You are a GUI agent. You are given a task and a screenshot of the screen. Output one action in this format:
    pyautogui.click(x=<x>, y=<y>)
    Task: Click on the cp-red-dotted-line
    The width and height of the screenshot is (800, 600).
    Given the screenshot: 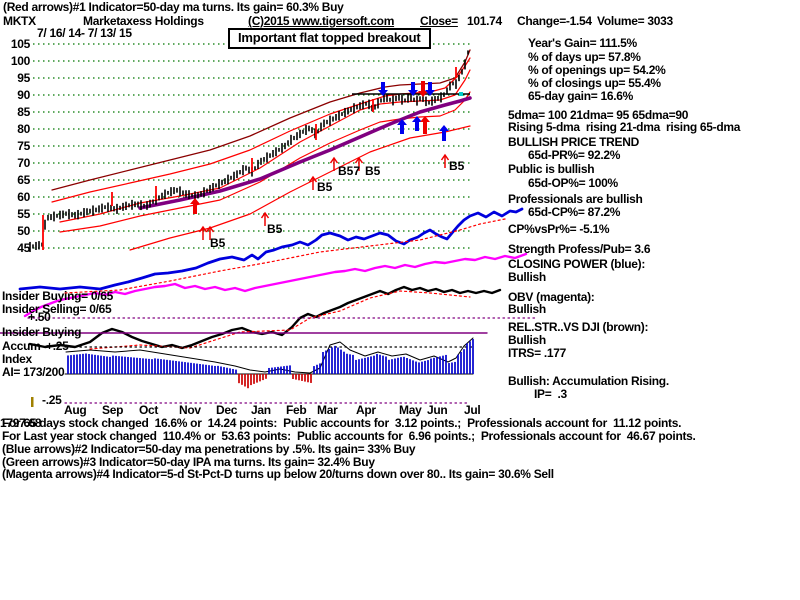 What is the action you would take?
    pyautogui.click(x=285, y=256)
    